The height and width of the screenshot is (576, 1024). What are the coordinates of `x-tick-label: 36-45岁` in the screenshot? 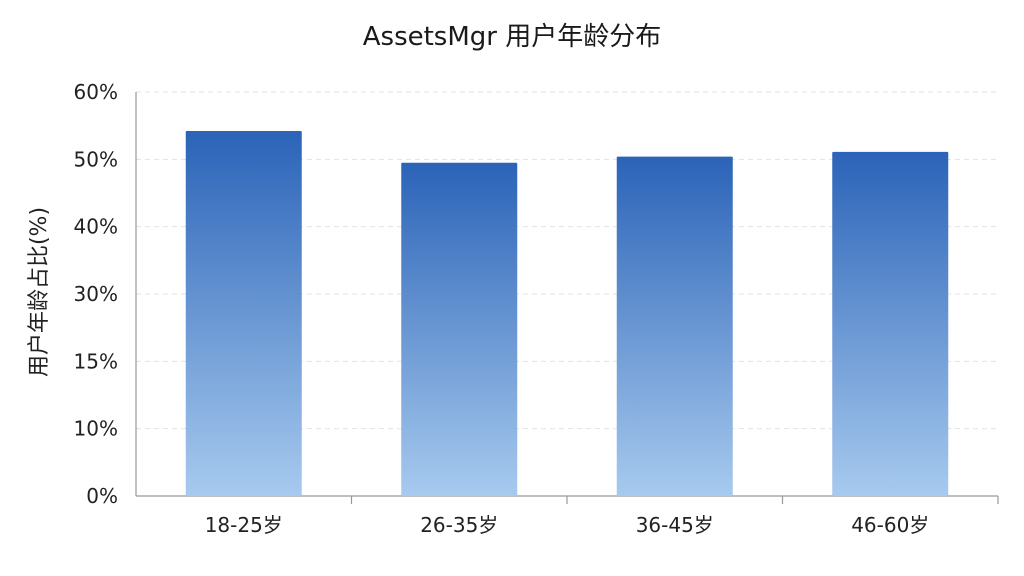 It's located at (675, 525).